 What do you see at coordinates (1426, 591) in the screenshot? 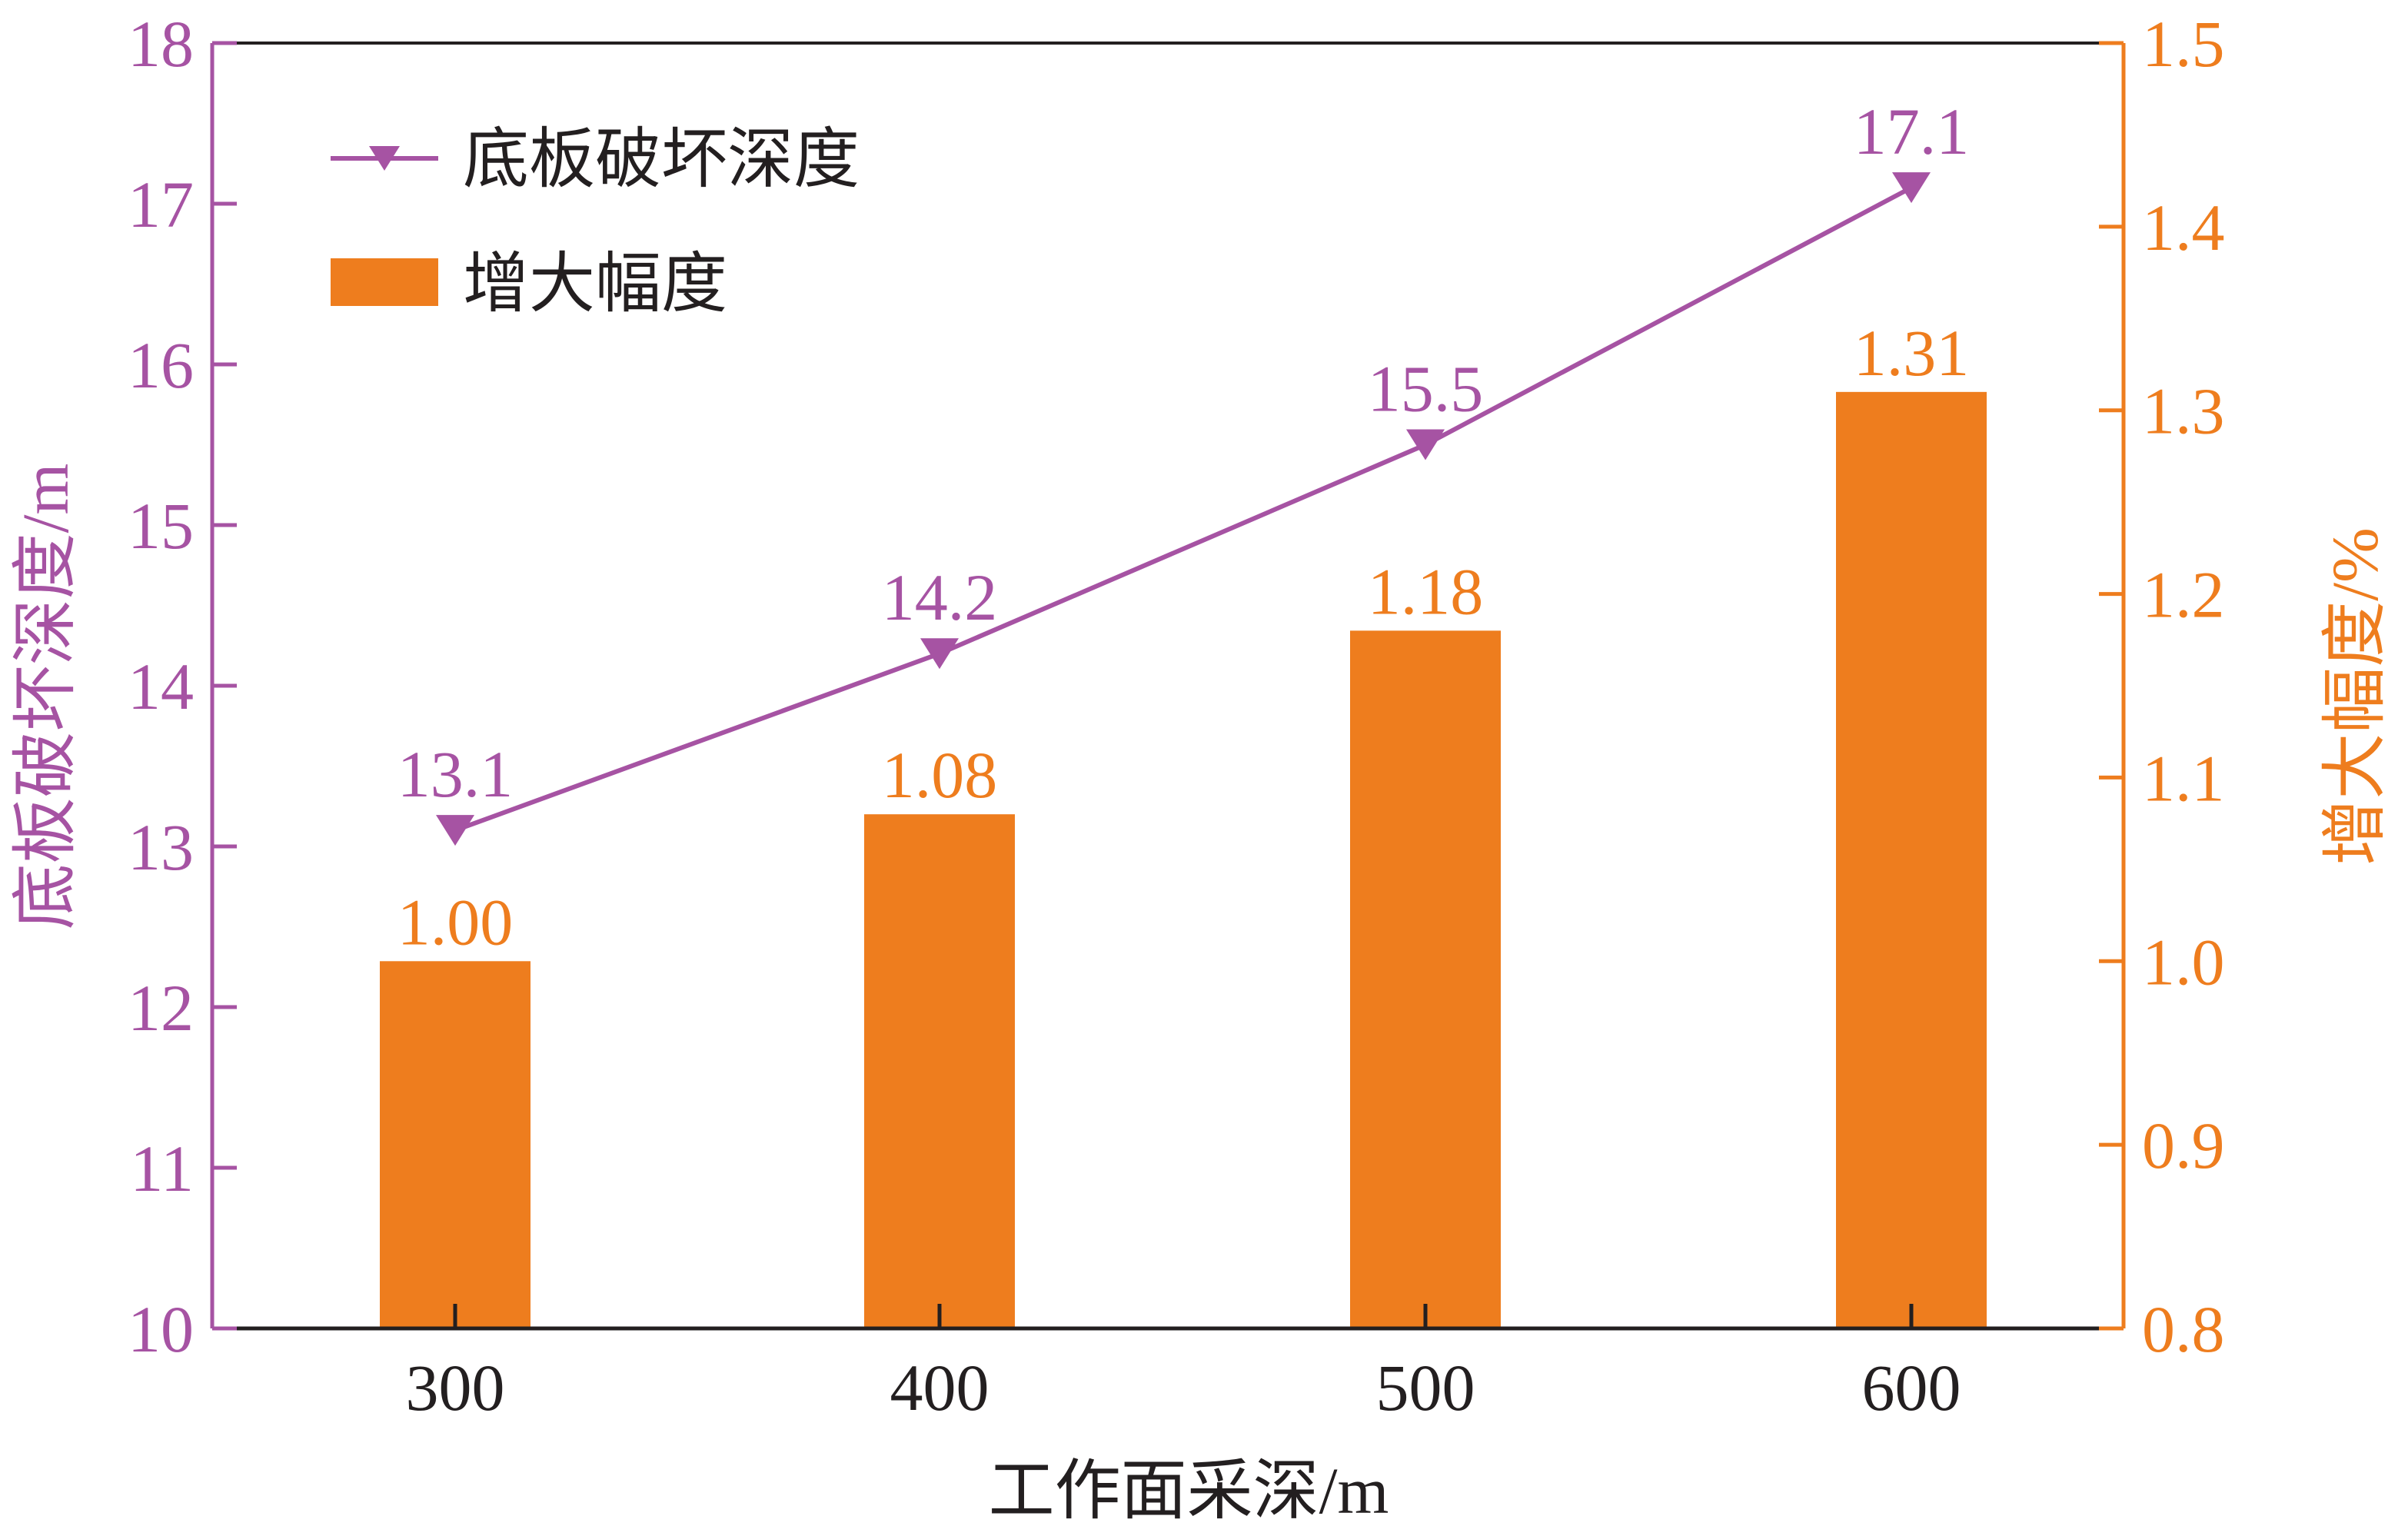
I see `bar-value-label: 1.18` at bounding box center [1426, 591].